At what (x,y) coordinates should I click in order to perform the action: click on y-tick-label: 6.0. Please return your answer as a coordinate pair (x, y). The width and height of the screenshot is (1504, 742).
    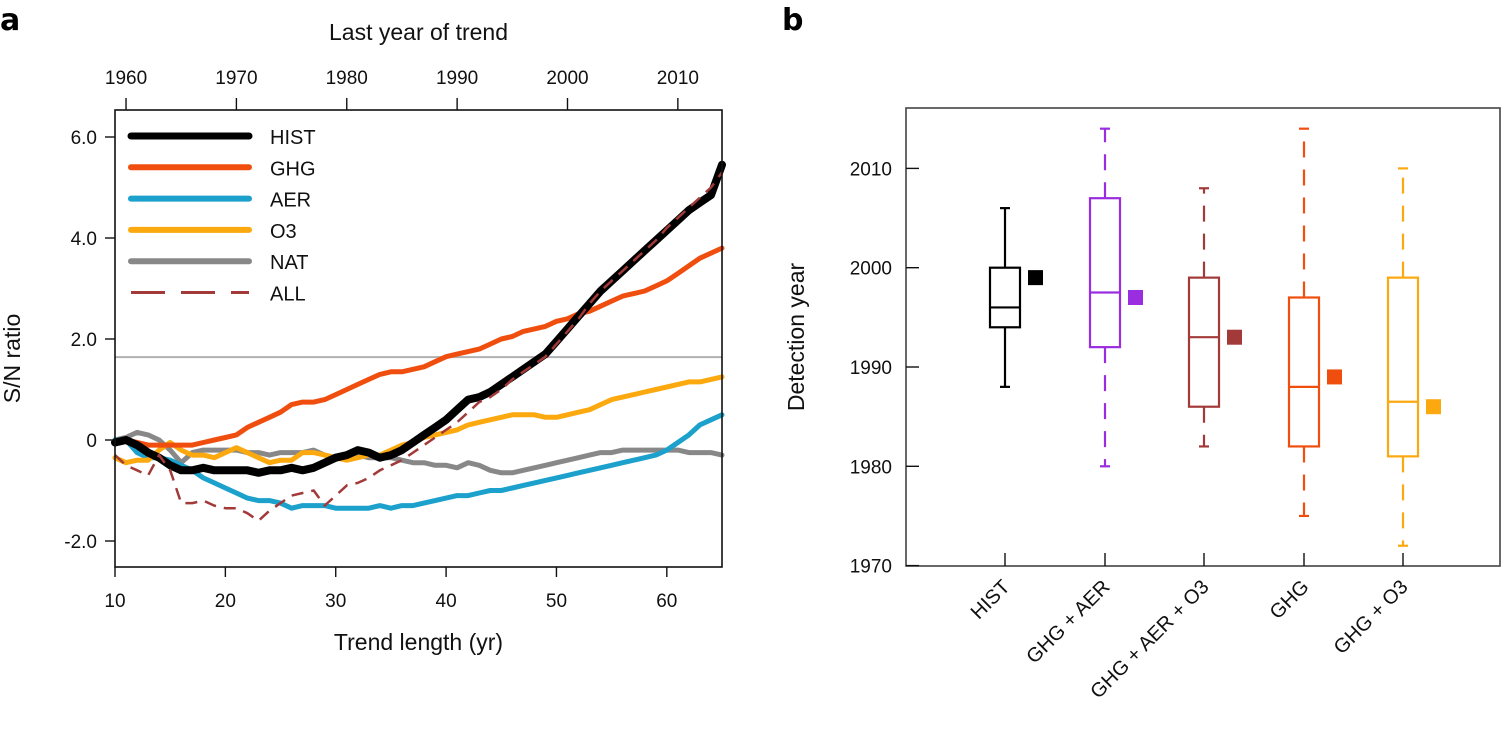
    Looking at the image, I should click on (84, 138).